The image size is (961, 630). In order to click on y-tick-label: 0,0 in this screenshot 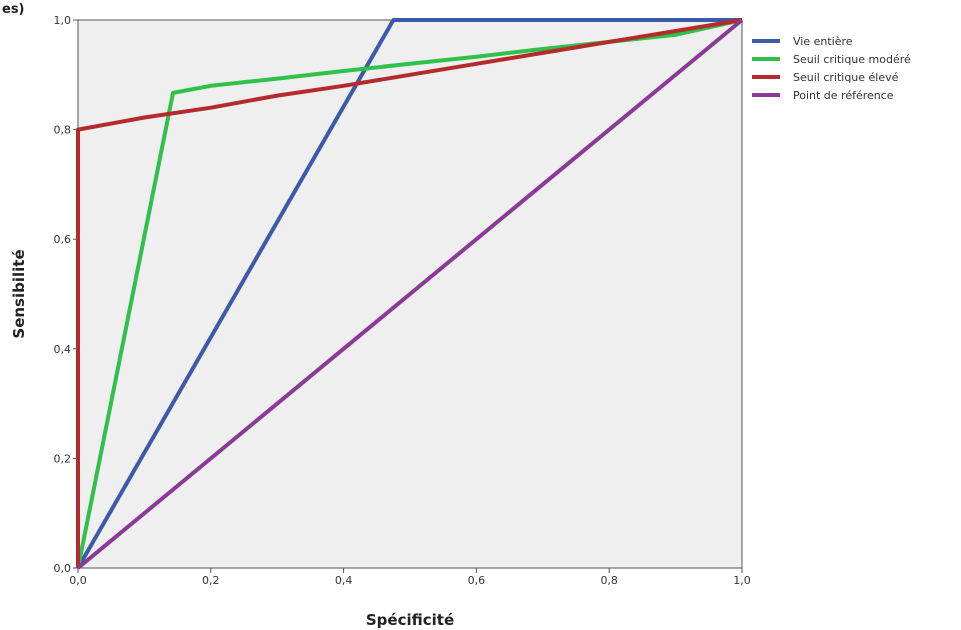, I will do `click(63, 568)`.